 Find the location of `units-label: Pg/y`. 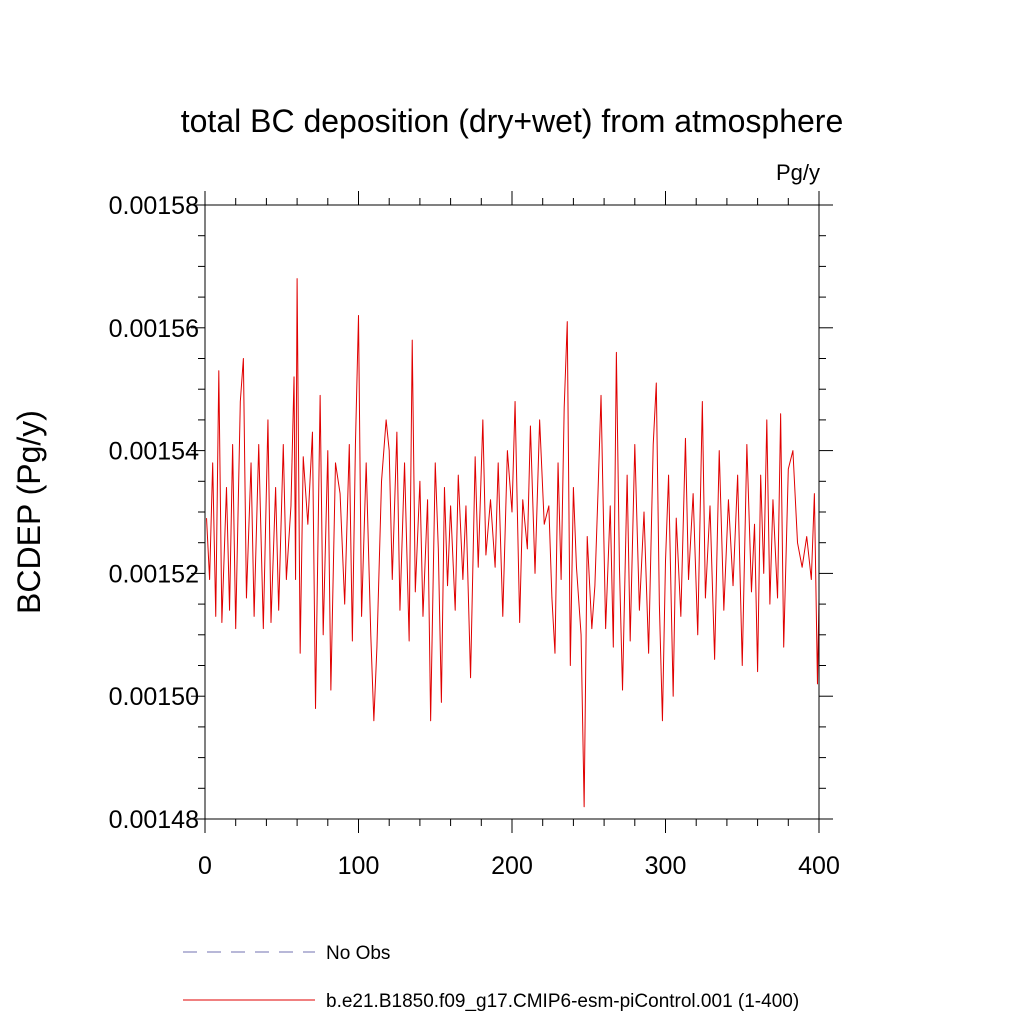

units-label: Pg/y is located at coordinates (798, 172).